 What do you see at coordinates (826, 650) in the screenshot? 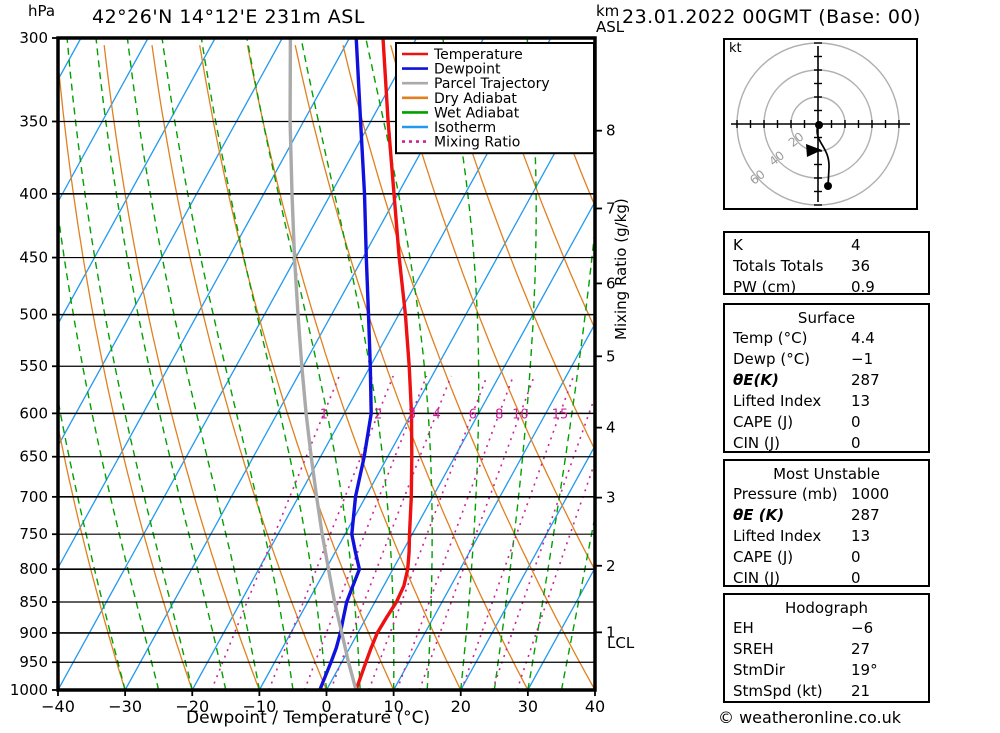
I see `table-row: SREH 27` at bounding box center [826, 650].